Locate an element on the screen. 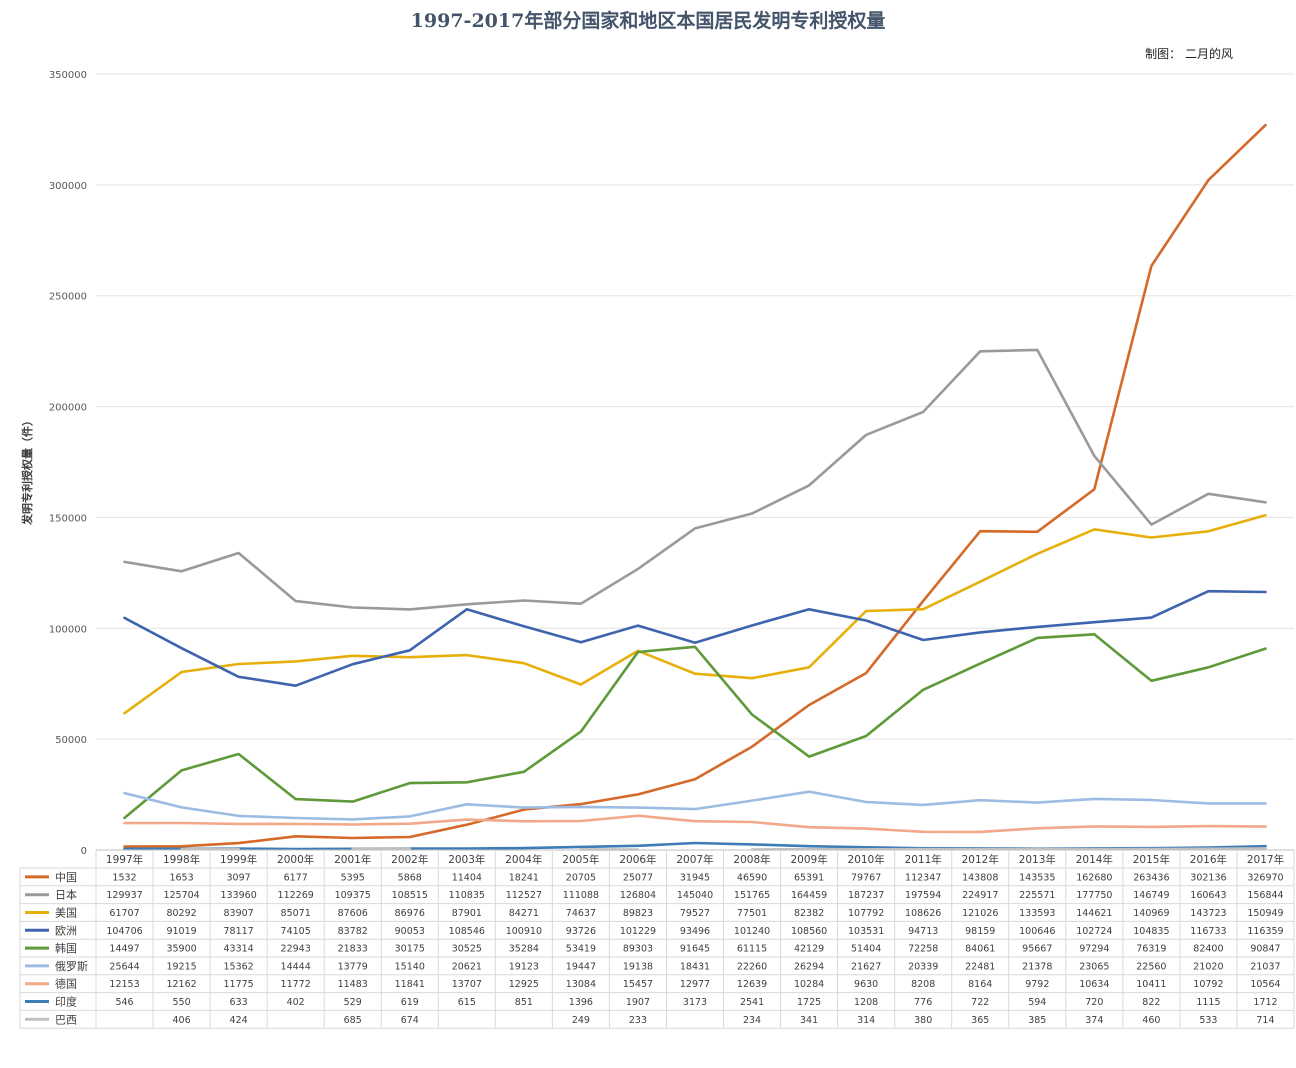 The height and width of the screenshot is (1068, 1296). legend-label: 德国 is located at coordinates (66, 984).